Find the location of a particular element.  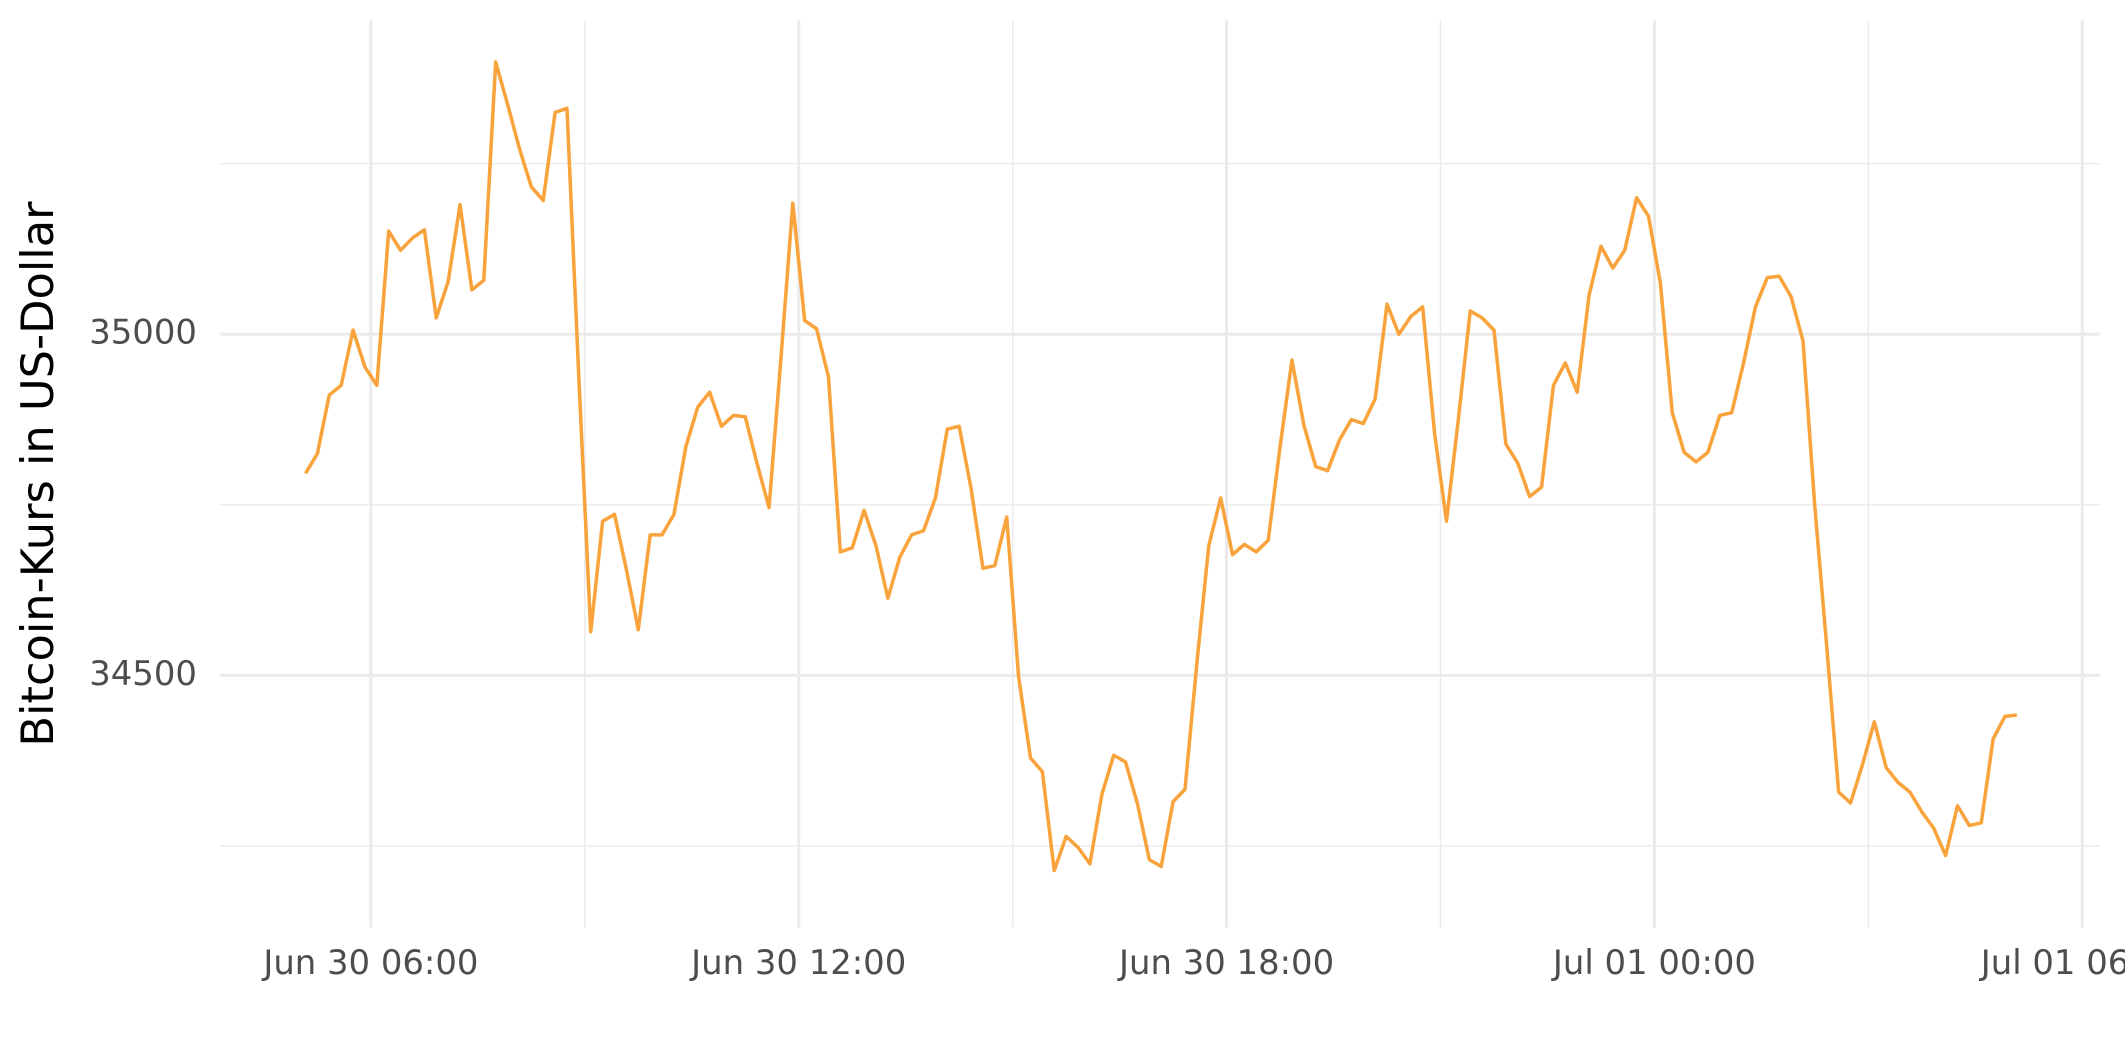

x-tick-label: Jun 30 06:00 is located at coordinates (369, 962).